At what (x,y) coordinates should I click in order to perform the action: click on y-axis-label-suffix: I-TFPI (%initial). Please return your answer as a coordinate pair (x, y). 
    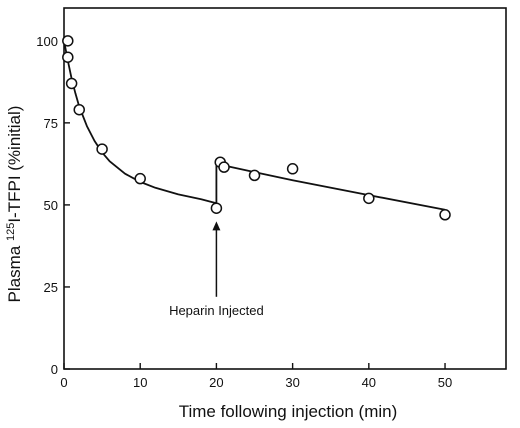
    Looking at the image, I should click on (14, 164).